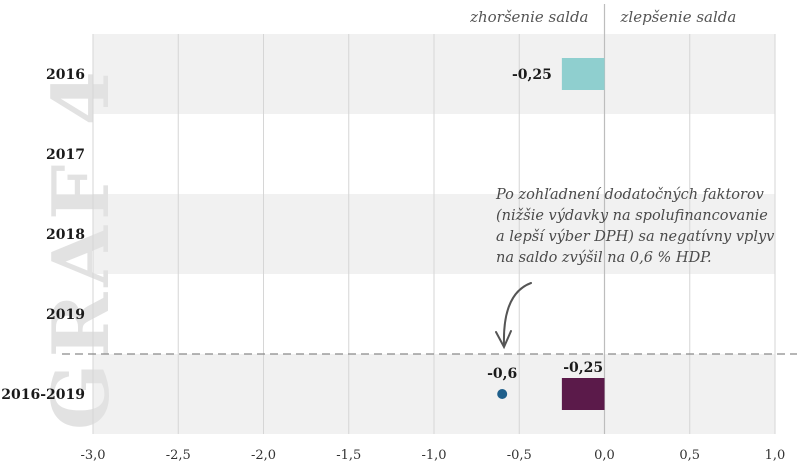  Describe the element at coordinates (775, 455) in the screenshot. I see `x-tick-label: 1,0` at that location.